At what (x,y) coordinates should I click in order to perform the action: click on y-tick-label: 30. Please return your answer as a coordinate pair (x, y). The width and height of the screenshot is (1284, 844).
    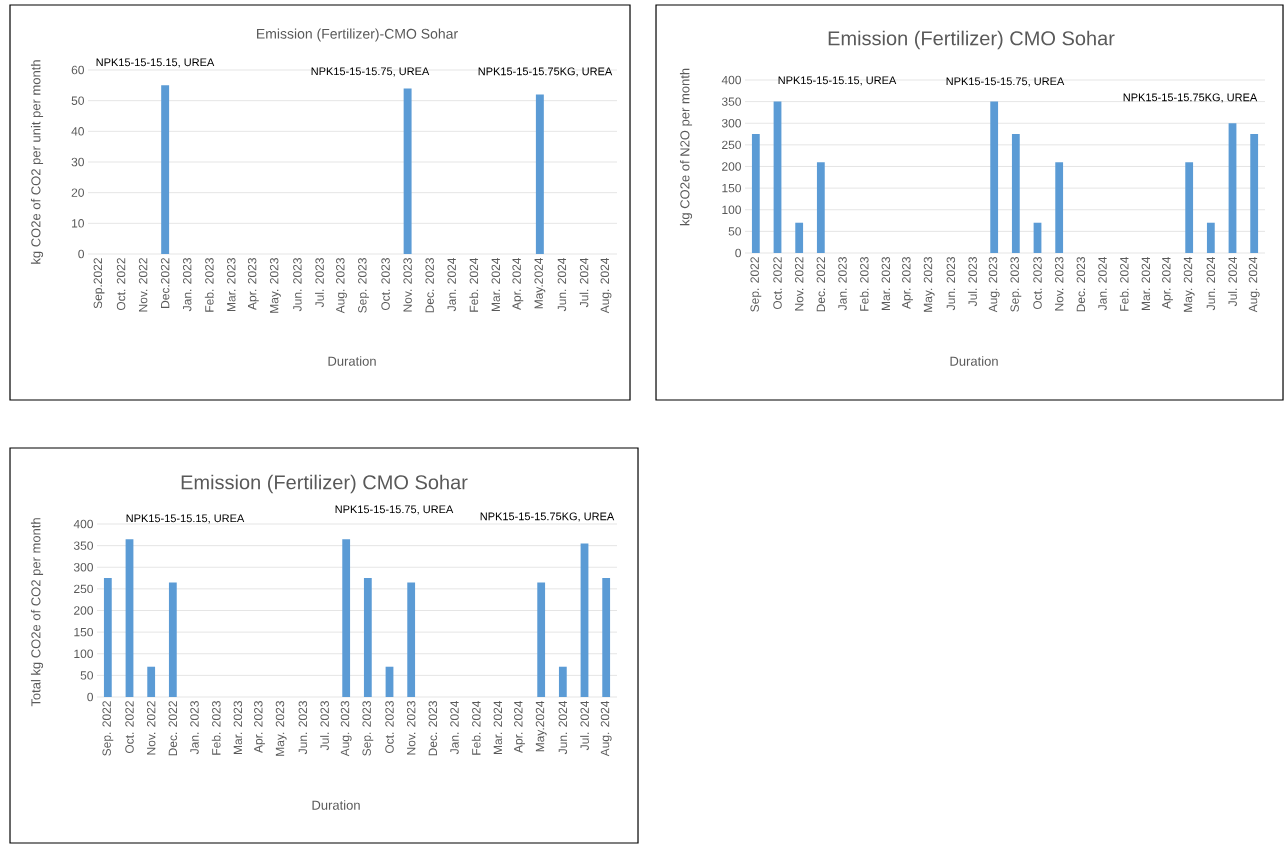
    Looking at the image, I should click on (78, 162).